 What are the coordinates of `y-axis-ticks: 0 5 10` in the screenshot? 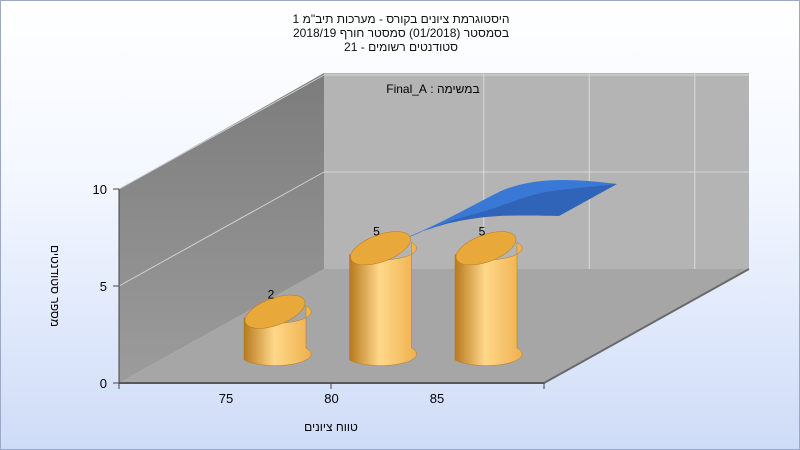 It's located at (106, 286).